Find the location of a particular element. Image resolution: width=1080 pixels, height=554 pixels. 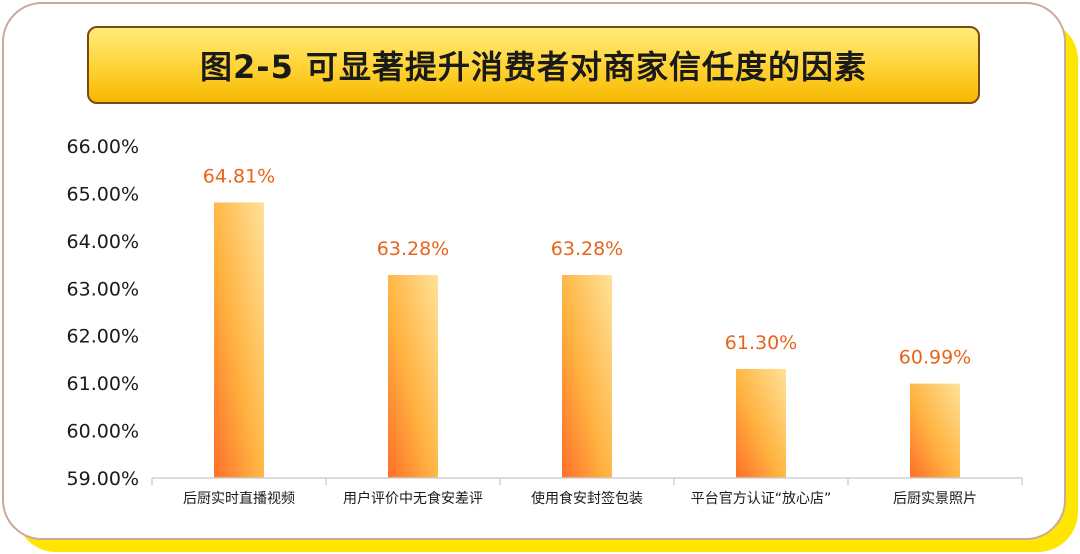

y-tick-label: 61.00% is located at coordinates (103, 384).